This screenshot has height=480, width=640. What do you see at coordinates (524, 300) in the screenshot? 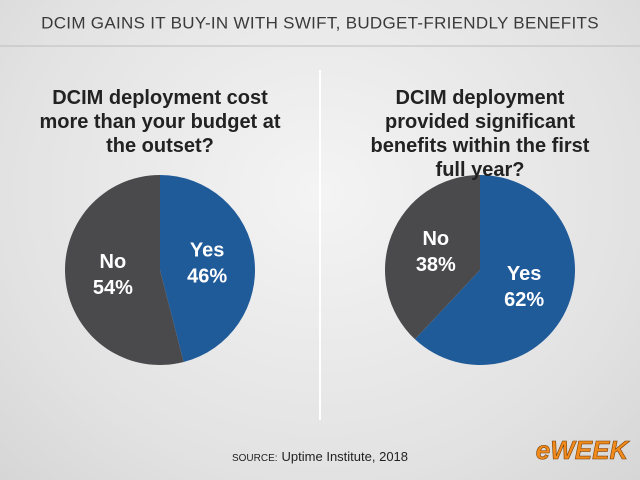
I see `slice-value-label: 62%` at bounding box center [524, 300].